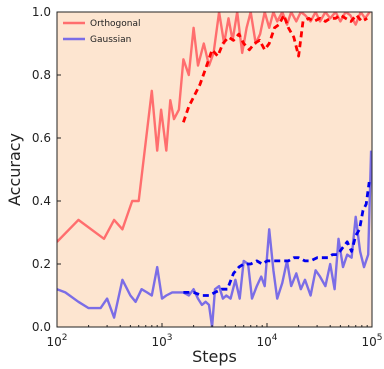  What do you see at coordinates (110, 40) in the screenshot?
I see `legend-label-2: Gaussian` at bounding box center [110, 40].